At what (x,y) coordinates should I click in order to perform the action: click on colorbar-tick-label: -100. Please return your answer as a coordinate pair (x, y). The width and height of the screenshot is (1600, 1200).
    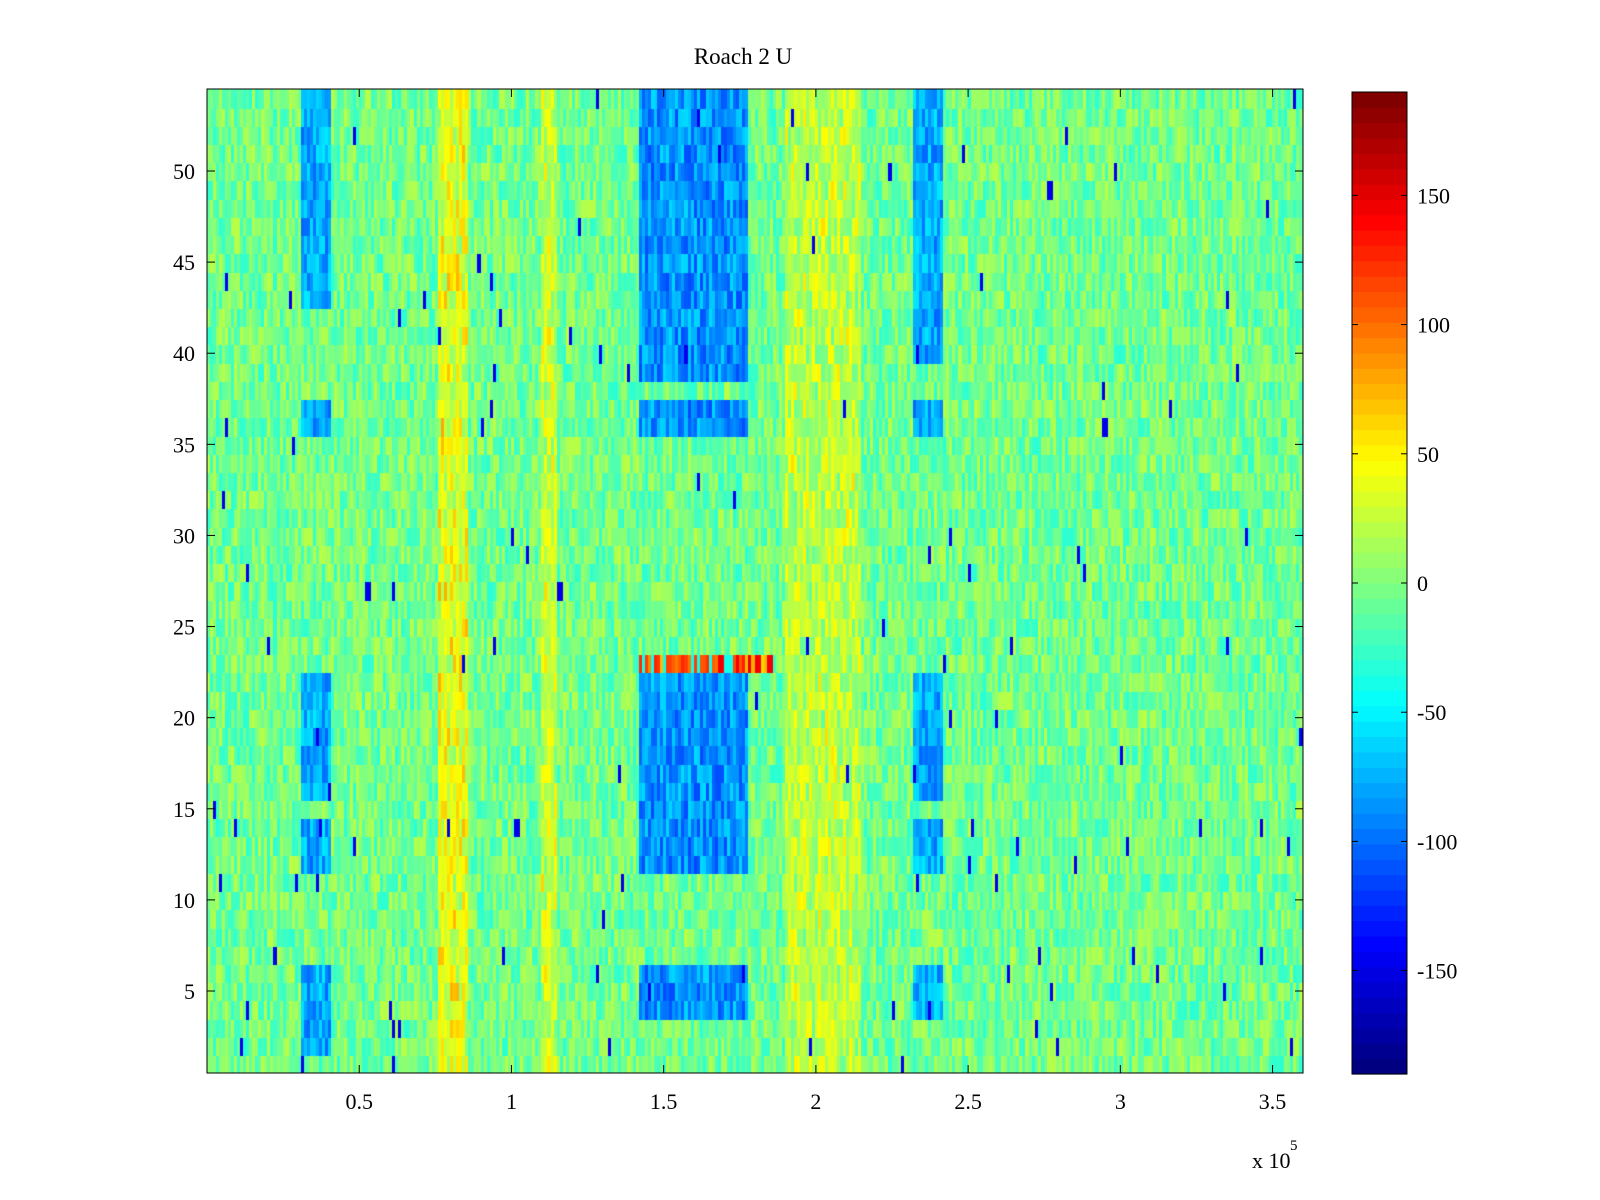
    Looking at the image, I should click on (1437, 841).